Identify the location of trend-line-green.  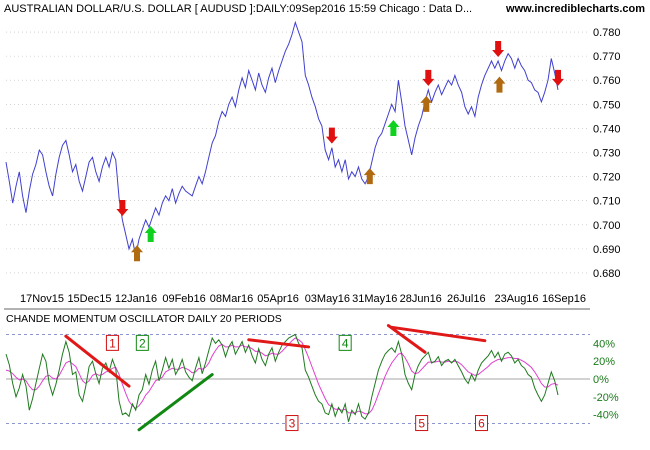
(175, 402).